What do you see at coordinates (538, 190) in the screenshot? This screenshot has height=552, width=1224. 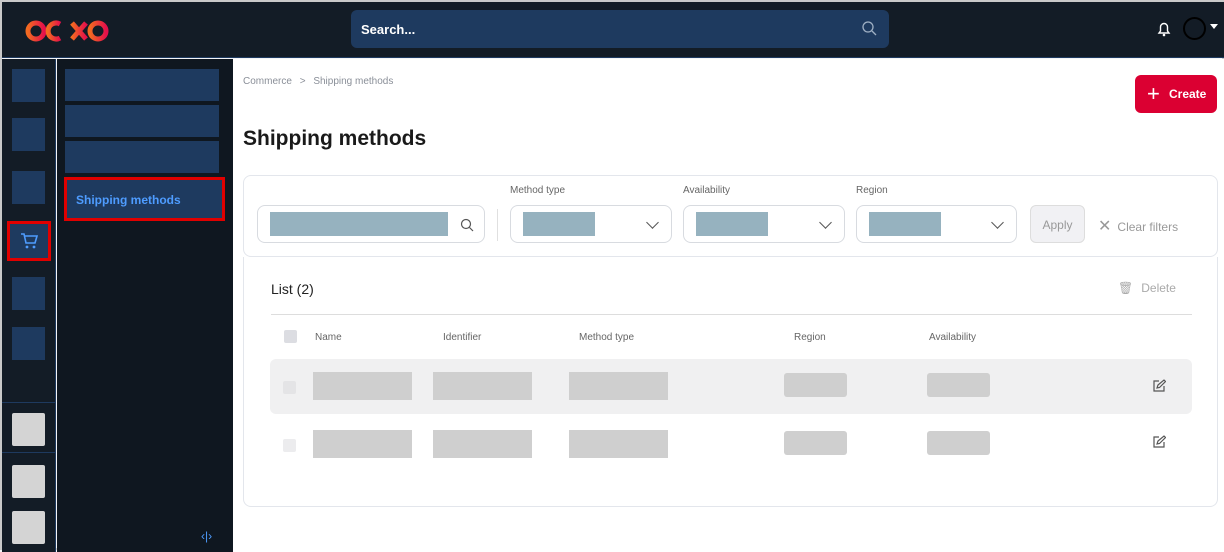 I see `method-type-label: Method type` at bounding box center [538, 190].